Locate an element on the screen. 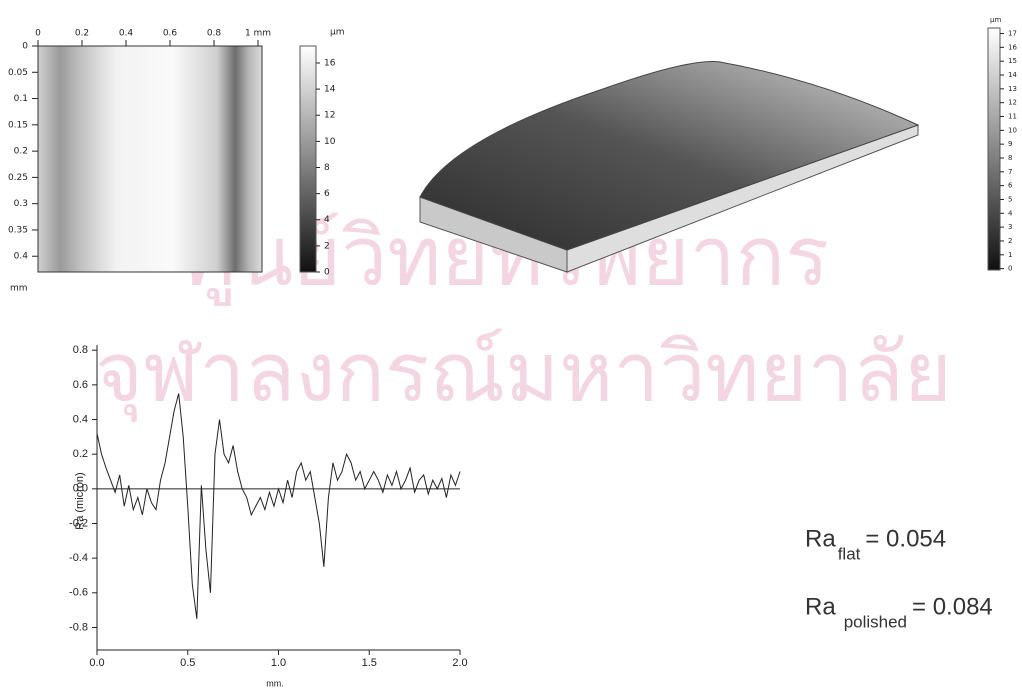 The height and width of the screenshot is (691, 1022). y-tick-label: -0.2 is located at coordinates (78, 523).